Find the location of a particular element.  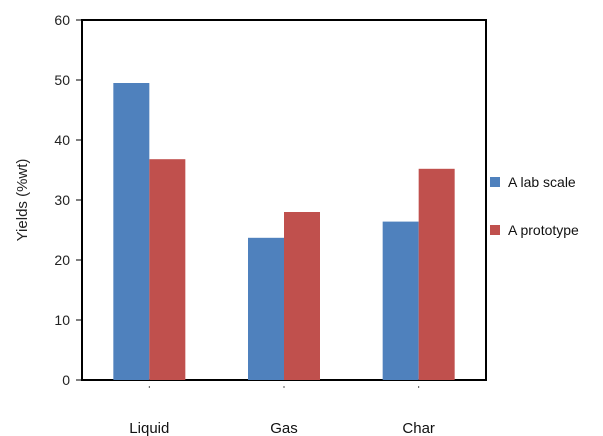

y-tick-label: 60 is located at coordinates (62, 20).